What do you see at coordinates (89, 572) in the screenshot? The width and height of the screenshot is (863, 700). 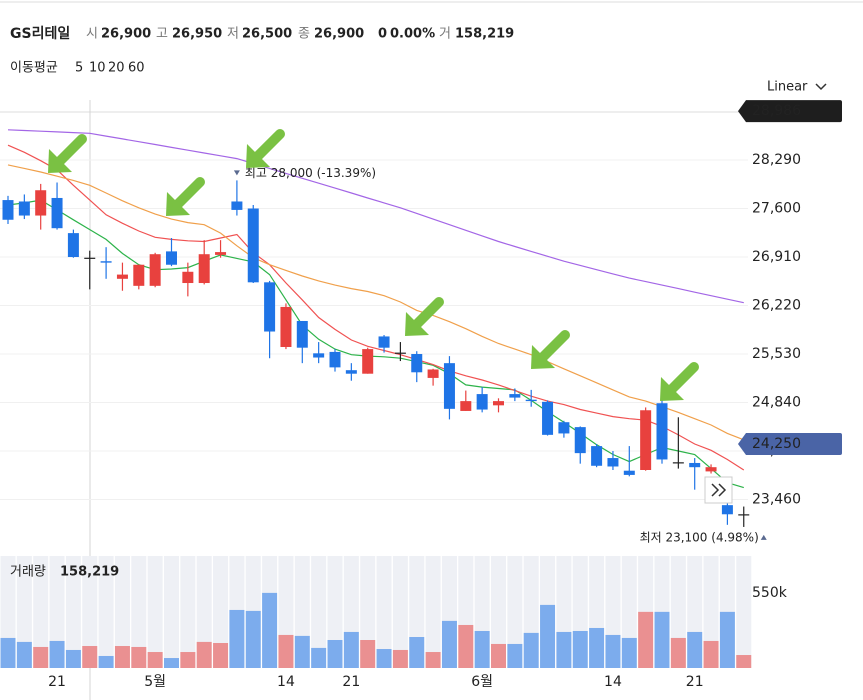 I see `volume-value: 158,219` at bounding box center [89, 572].